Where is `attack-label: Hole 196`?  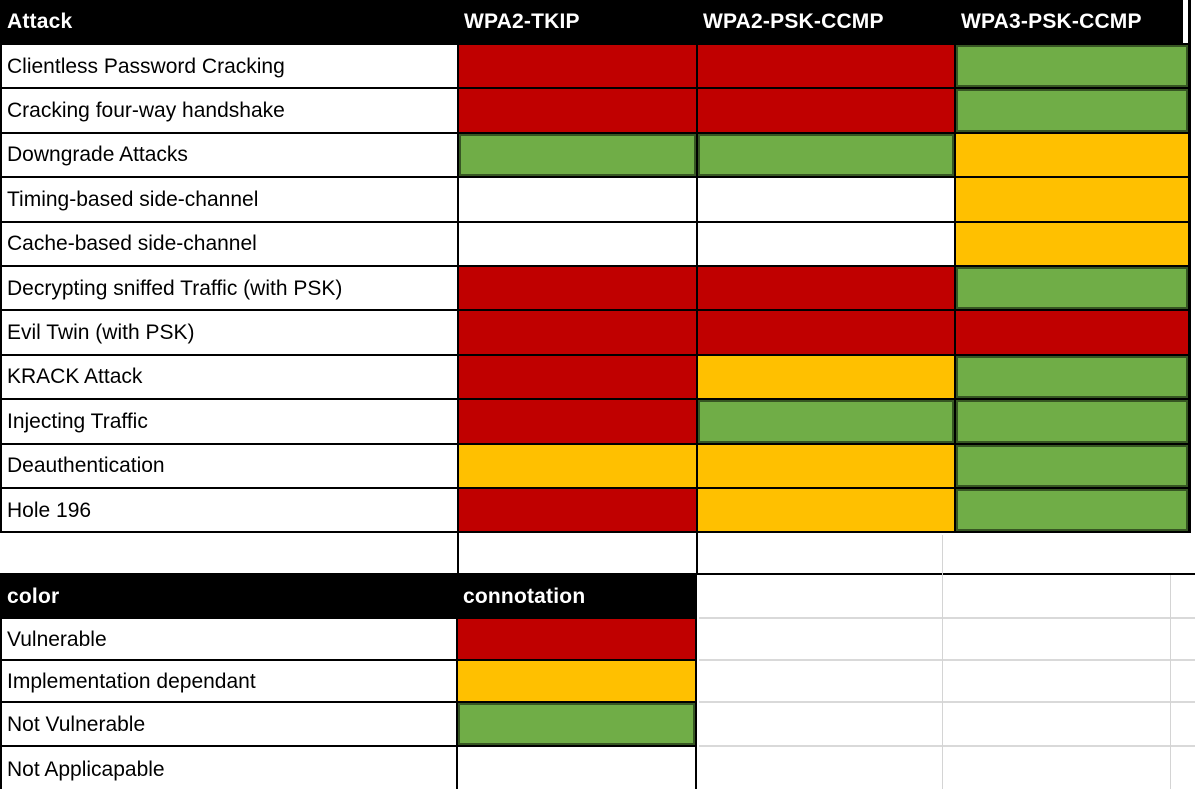 attack-label: Hole 196 is located at coordinates (229, 510).